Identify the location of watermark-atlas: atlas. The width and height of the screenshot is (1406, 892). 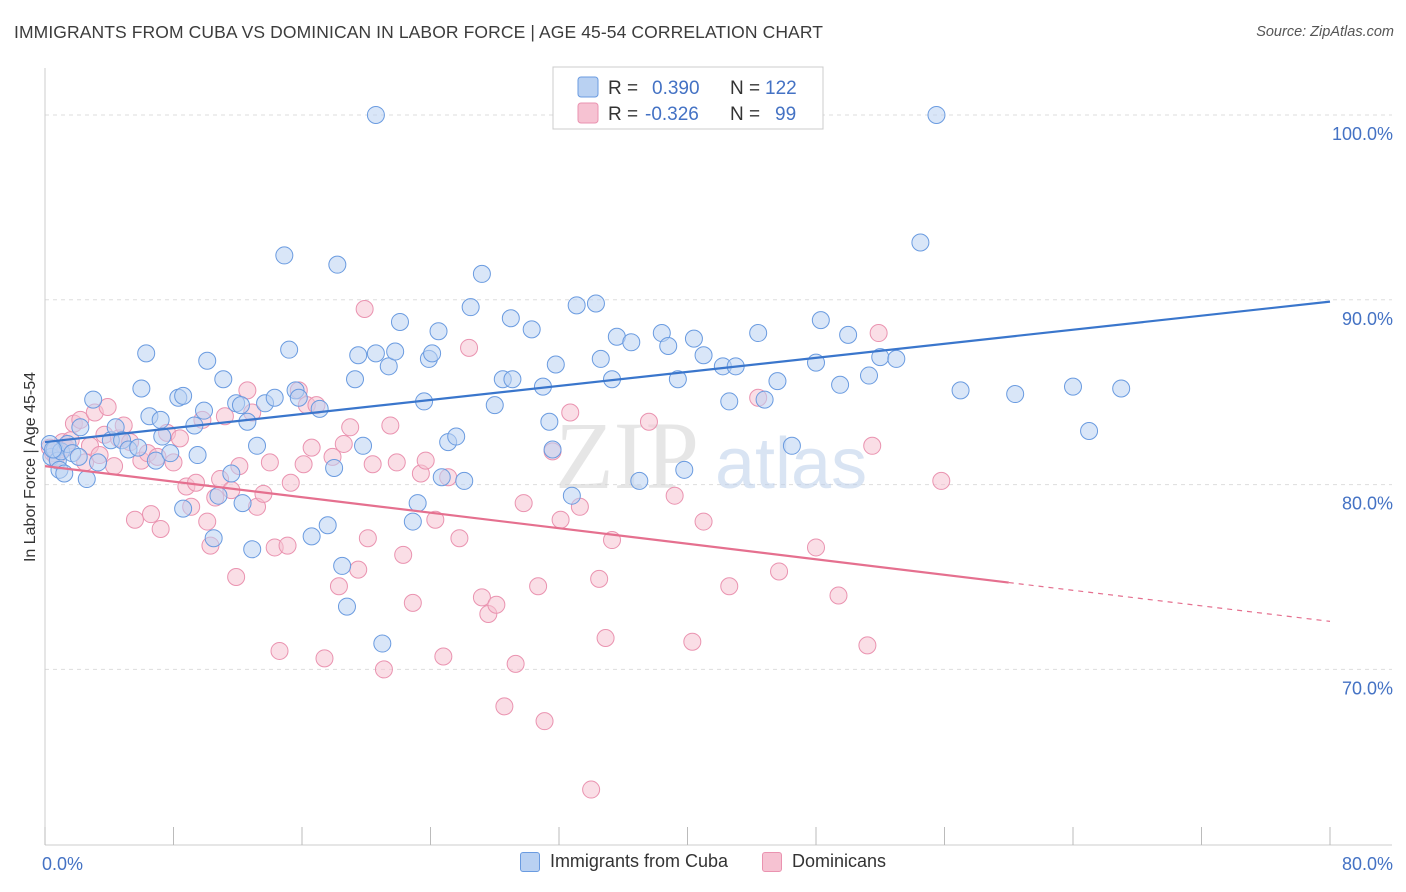
(791, 464).